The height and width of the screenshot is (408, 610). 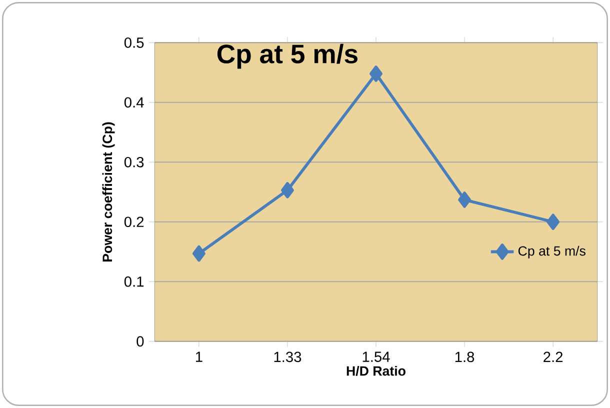 I want to click on y-tick-label: 0.2, so click(x=134, y=222).